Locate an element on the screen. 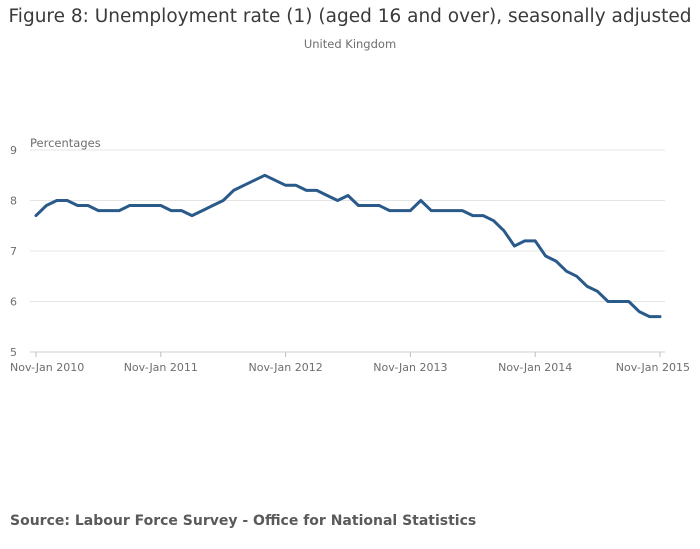 Image resolution: width=700 pixels, height=549 pixels. x-tick-label: Nov-Jan 2014 is located at coordinates (535, 367).